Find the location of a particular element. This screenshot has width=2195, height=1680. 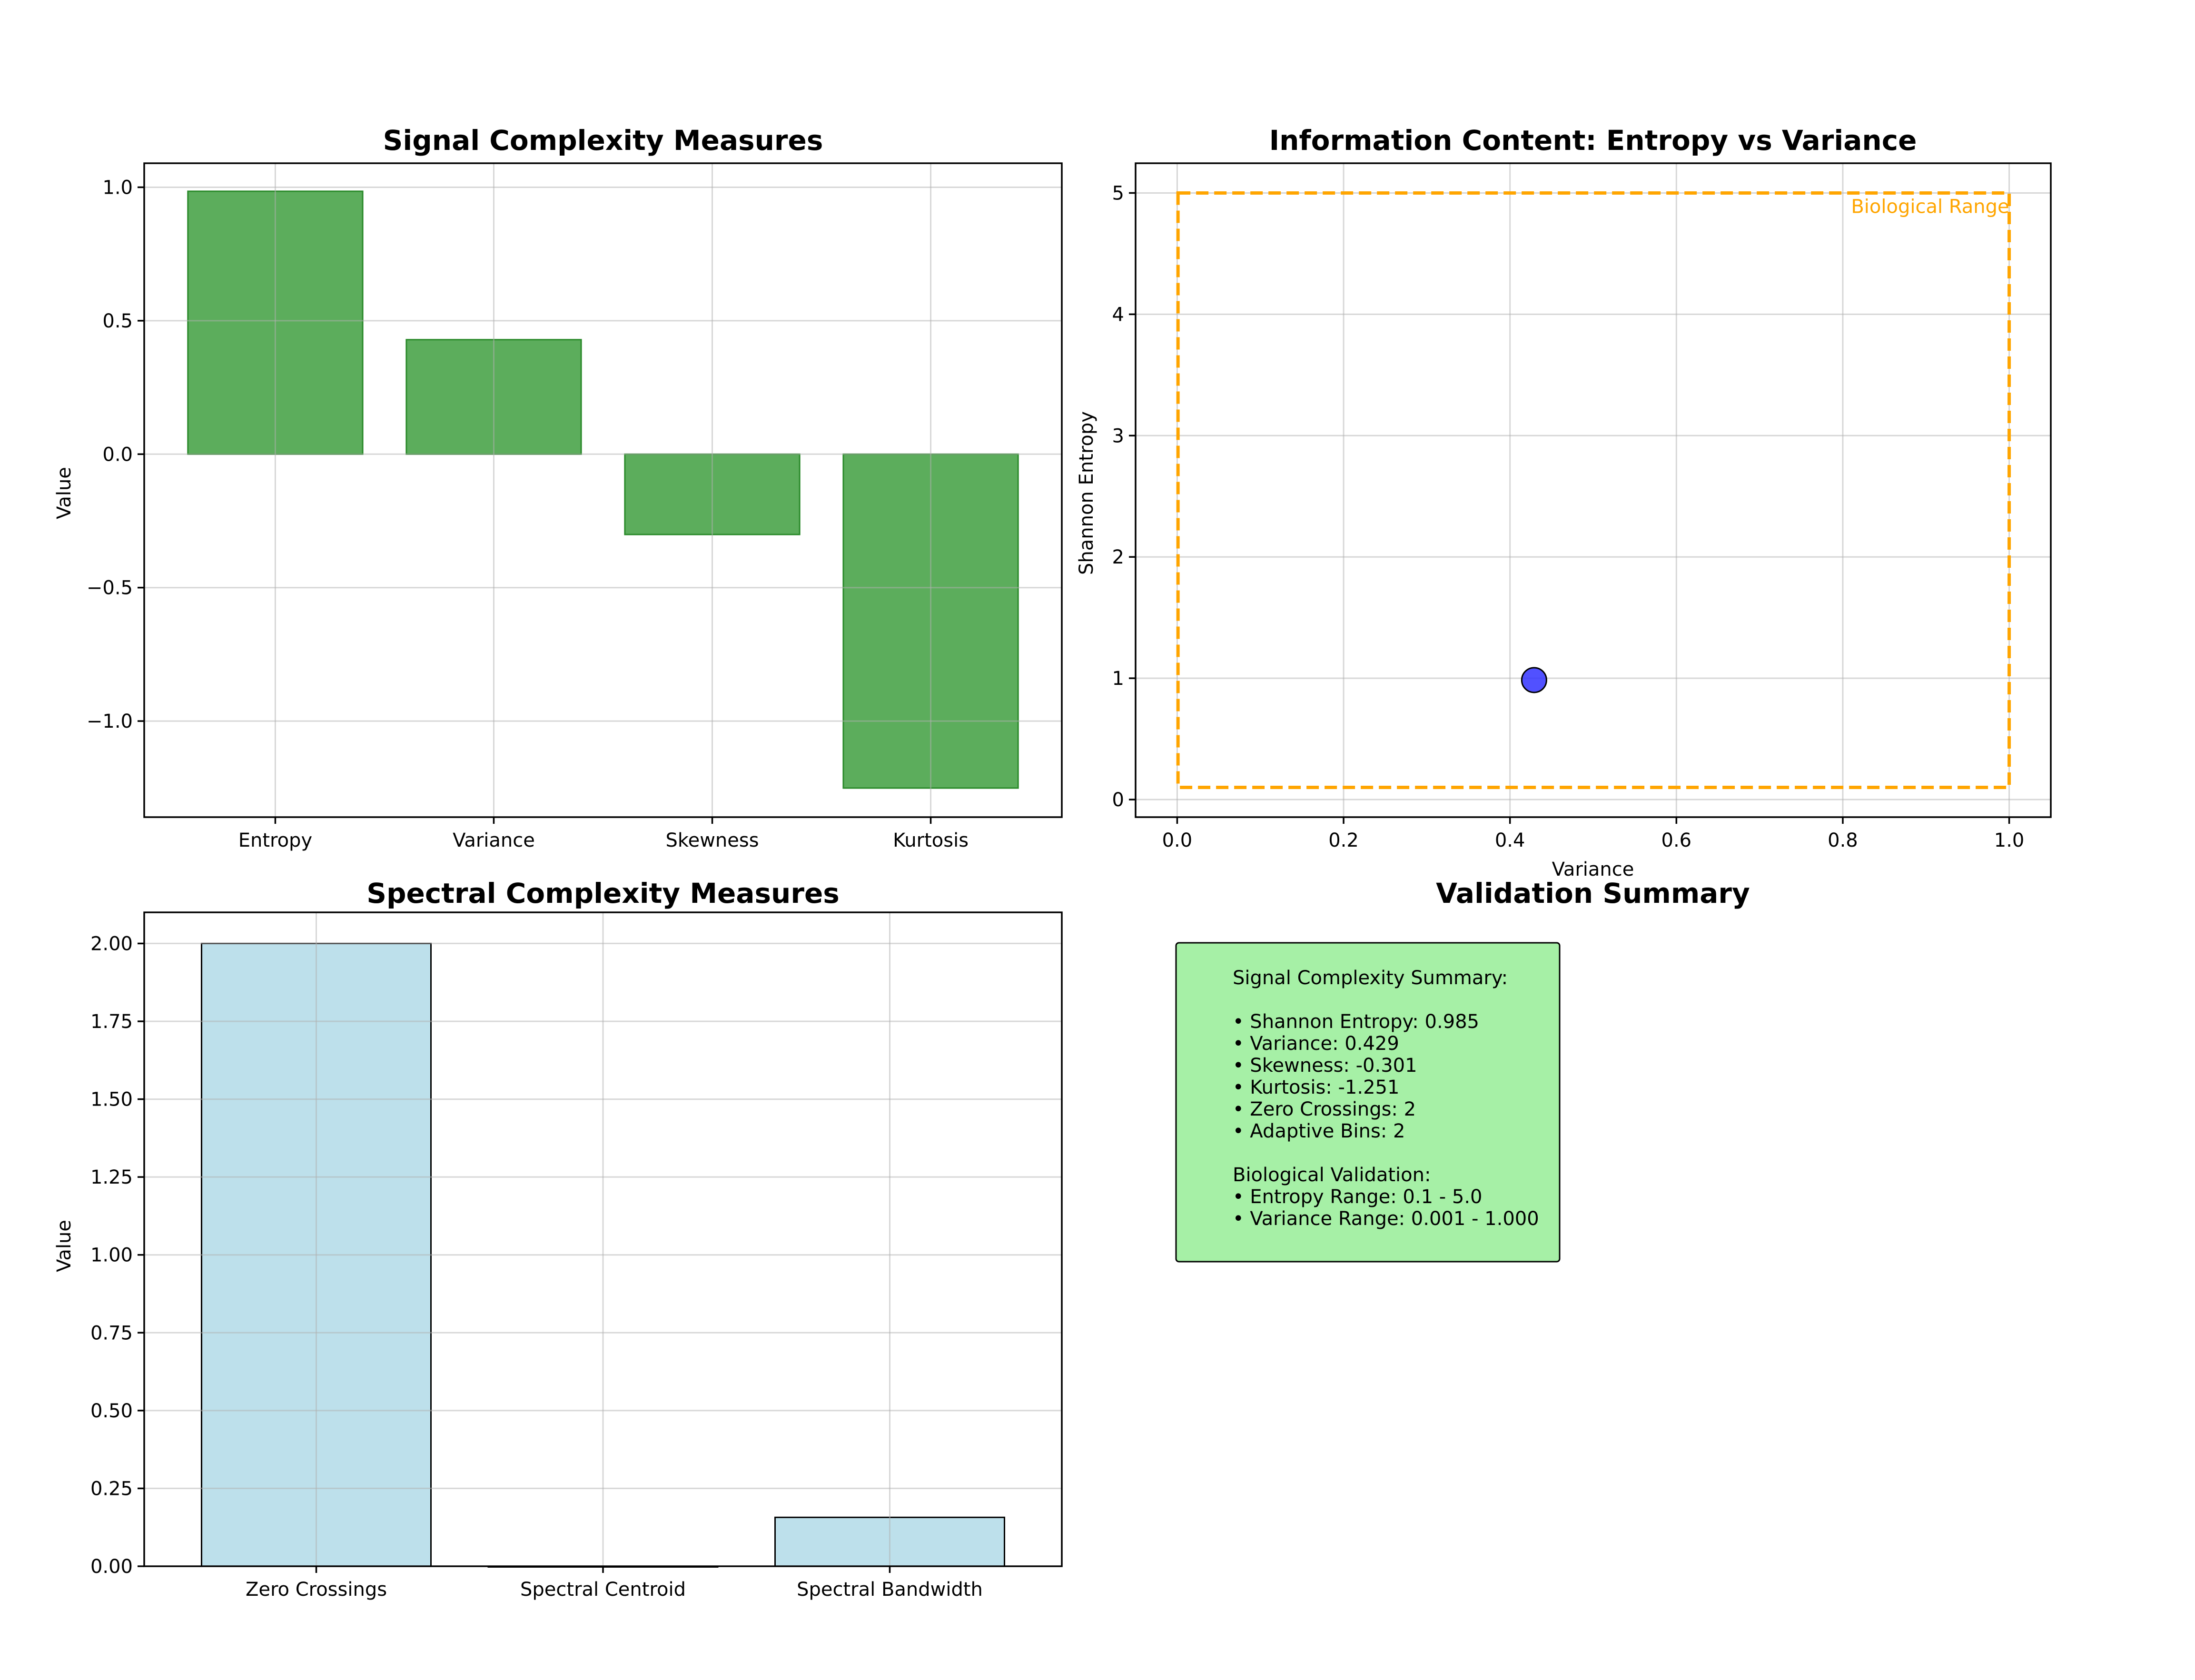

entropy-variance-y-tick-label: 0 is located at coordinates (1118, 800).